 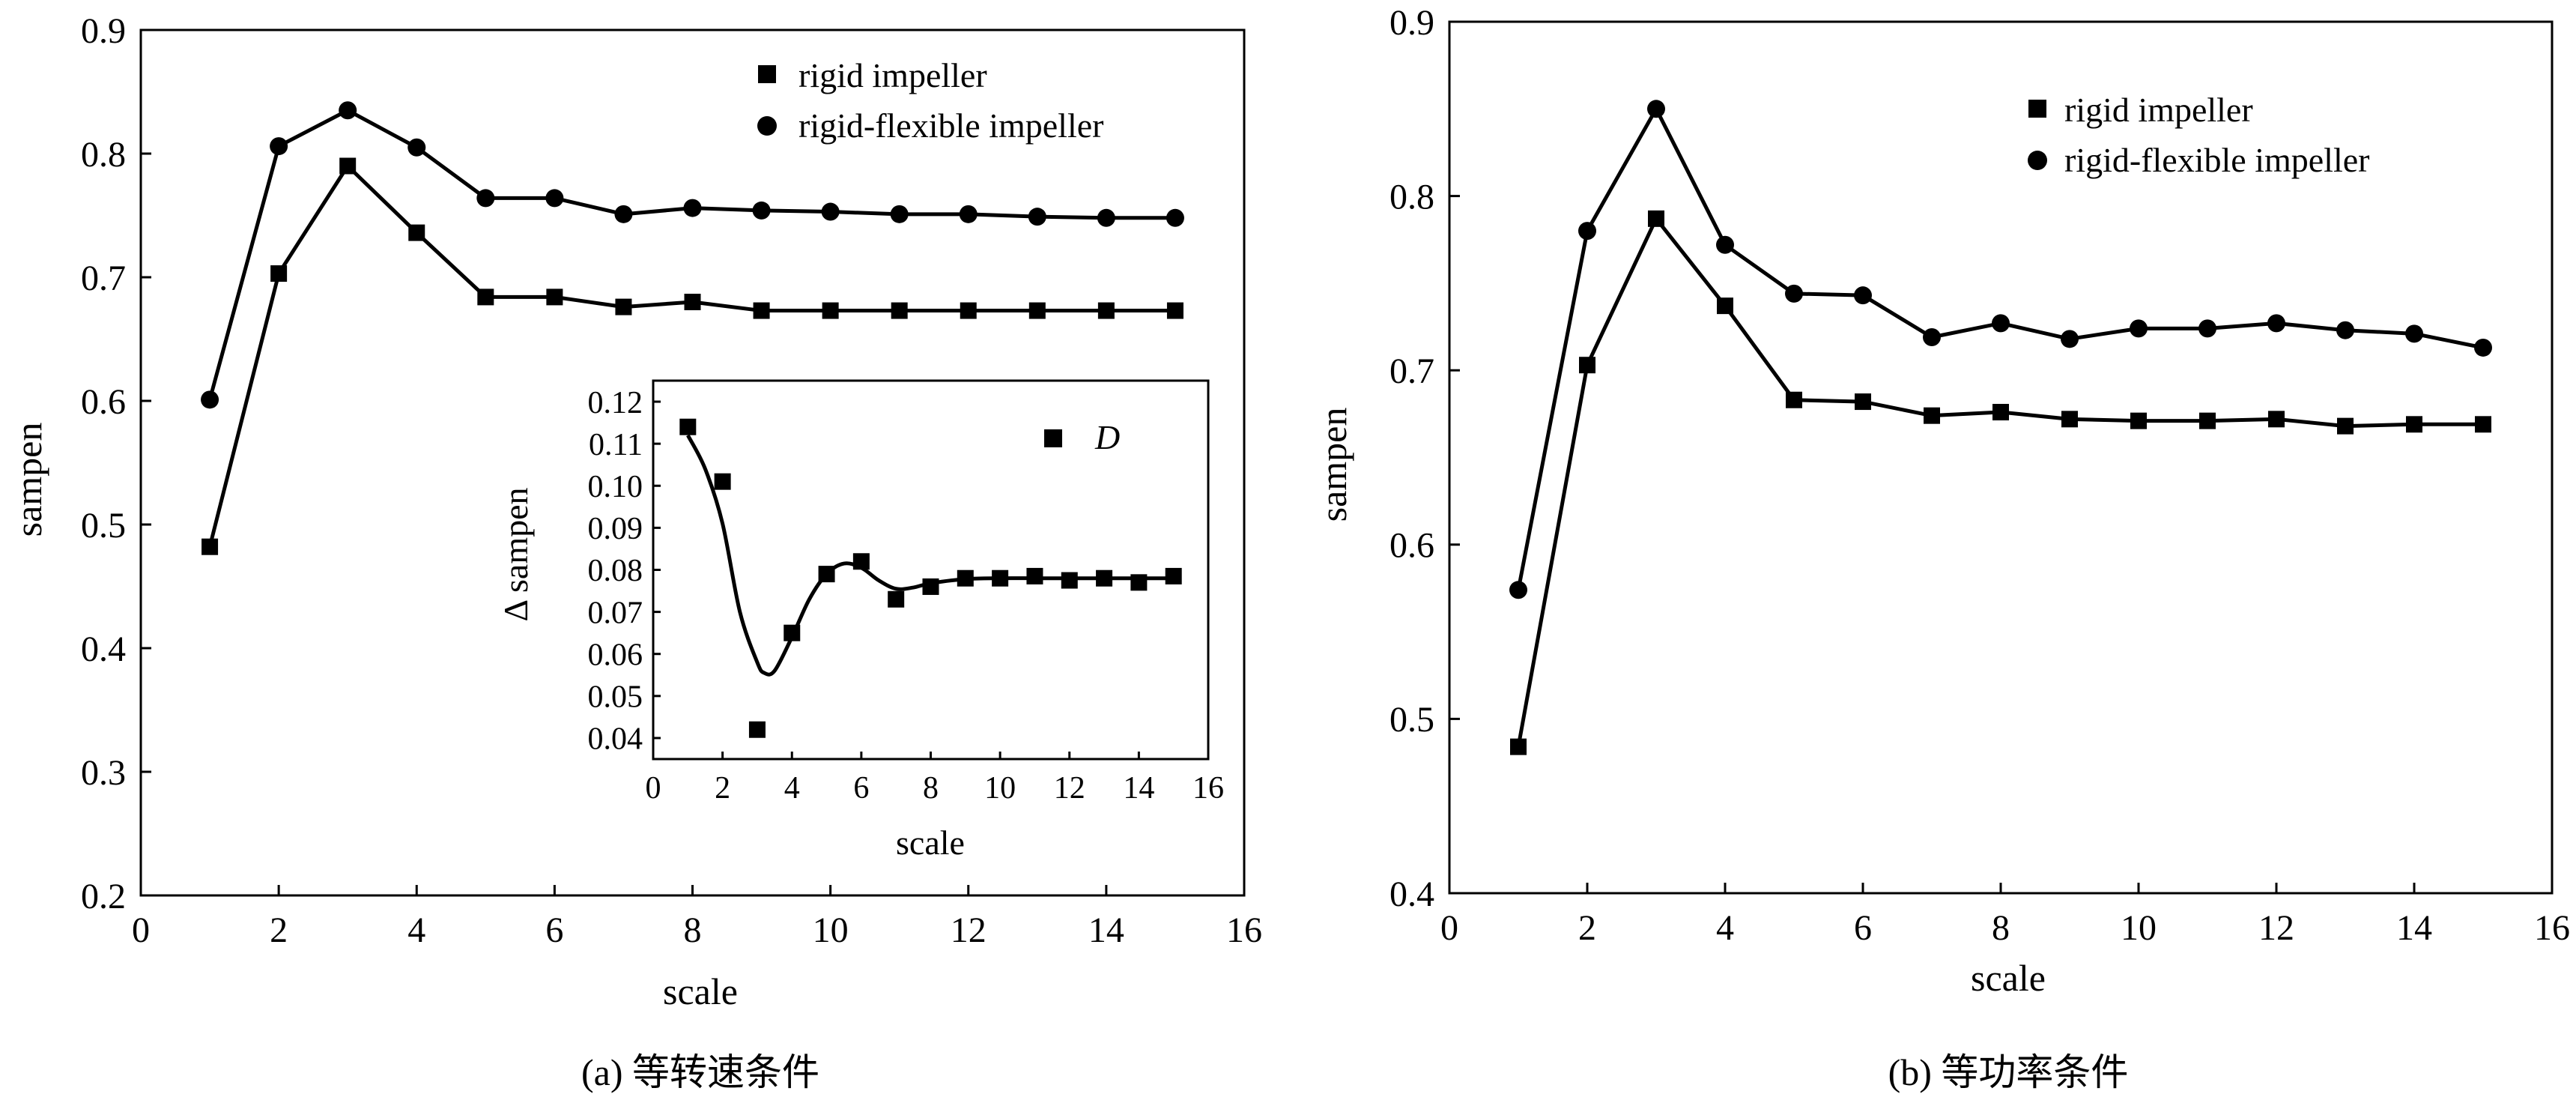 I want to click on panel-a-y-tick-label: 0.8, so click(x=103, y=155).